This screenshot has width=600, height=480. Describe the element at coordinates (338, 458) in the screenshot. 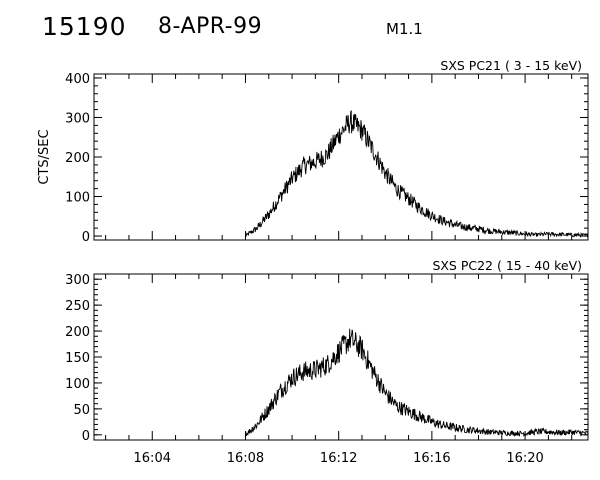

I see `x-tick-label: 16:12` at that location.